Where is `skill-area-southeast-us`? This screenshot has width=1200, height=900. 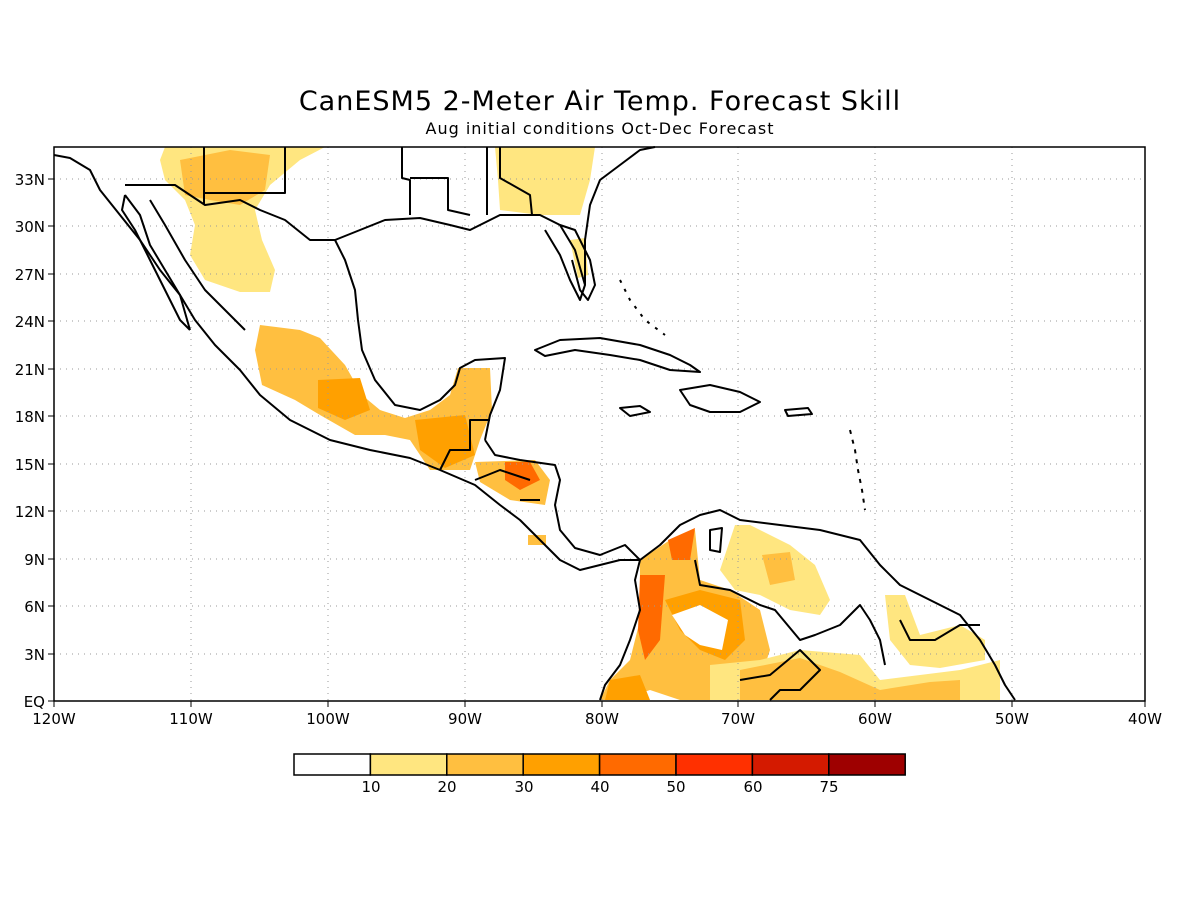
skill-area-southeast-us is located at coordinates (545, 181).